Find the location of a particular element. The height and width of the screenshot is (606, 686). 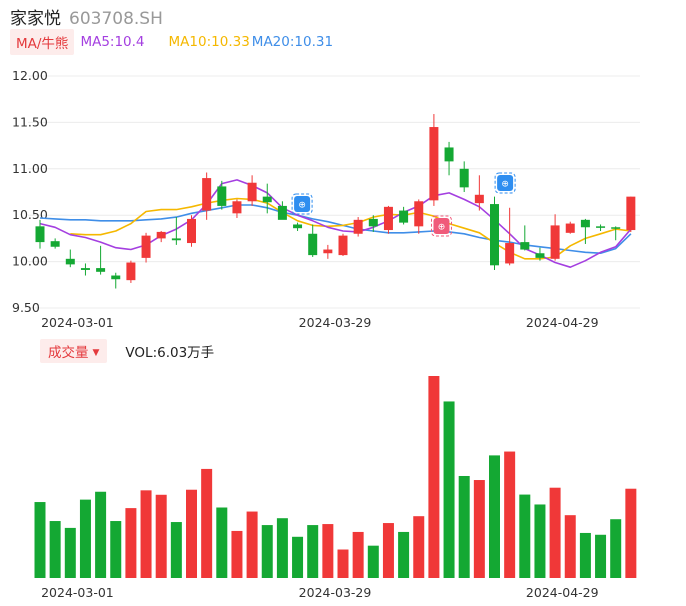

x-tick-label: 2024-03-01 is located at coordinates (77, 322).